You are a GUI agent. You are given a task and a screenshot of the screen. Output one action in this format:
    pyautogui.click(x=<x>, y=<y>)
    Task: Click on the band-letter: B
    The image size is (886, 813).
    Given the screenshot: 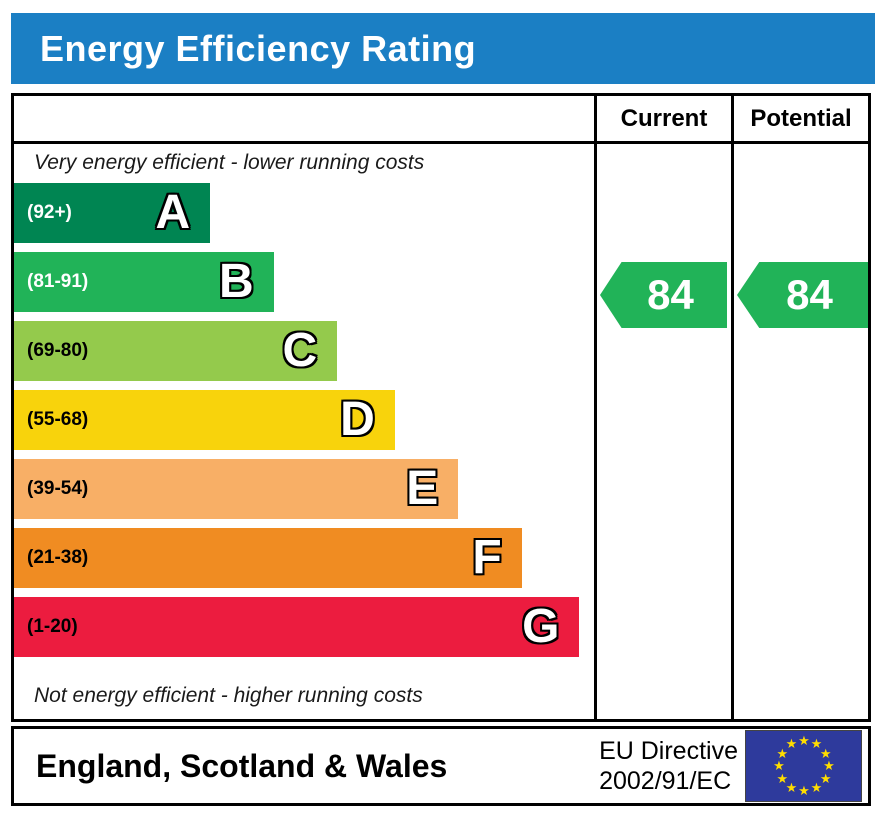 What is the action you would take?
    pyautogui.click(x=236, y=281)
    